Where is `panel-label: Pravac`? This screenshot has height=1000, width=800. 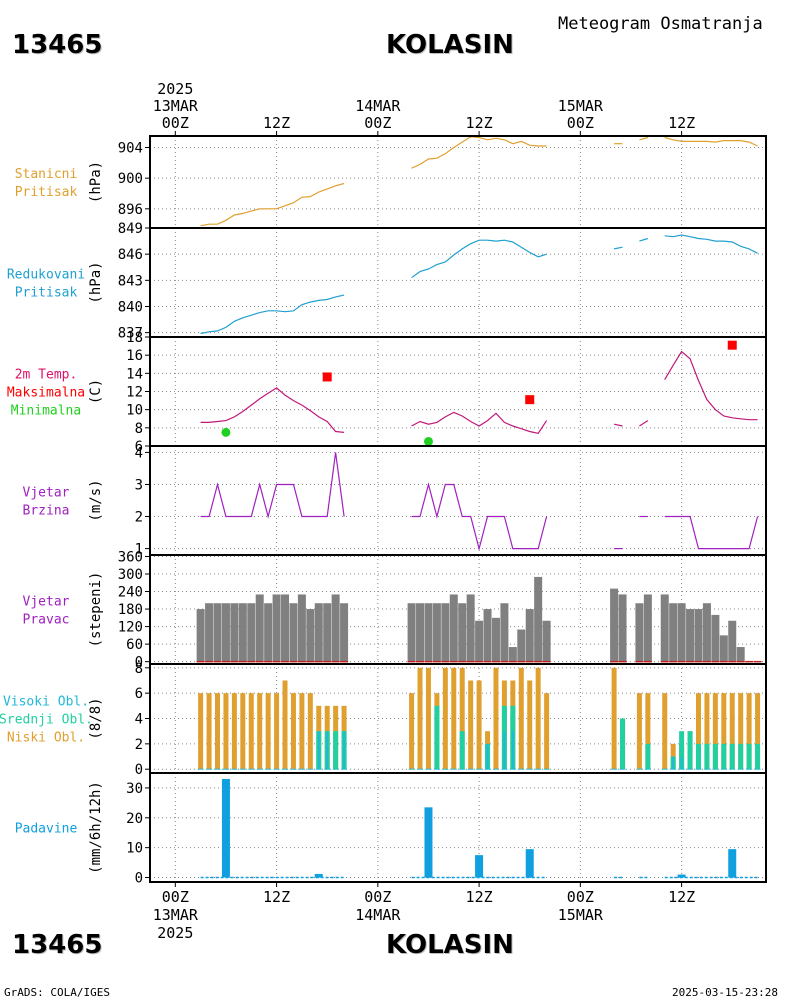
panel-label: Pravac is located at coordinates (46, 620).